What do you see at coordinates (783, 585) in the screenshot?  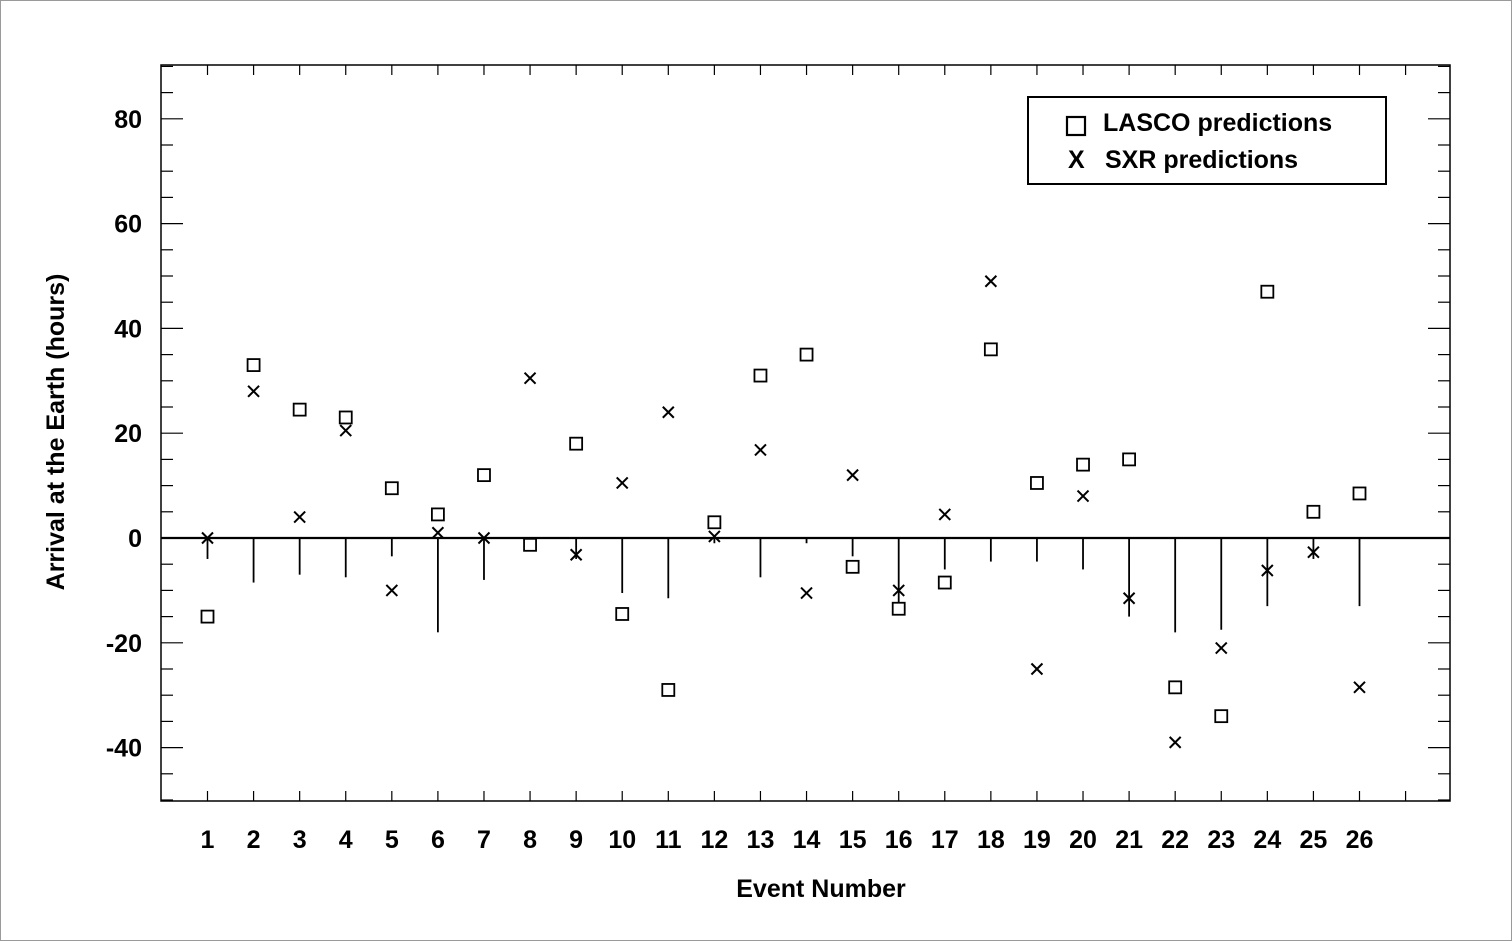 I see `error-bars` at bounding box center [783, 585].